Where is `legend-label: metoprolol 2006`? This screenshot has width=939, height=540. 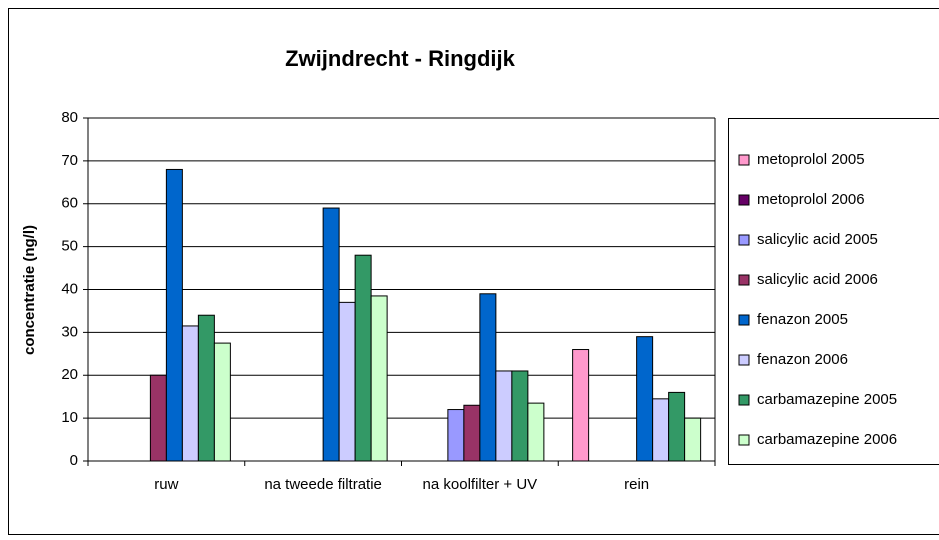 legend-label: metoprolol 2006 is located at coordinates (811, 199).